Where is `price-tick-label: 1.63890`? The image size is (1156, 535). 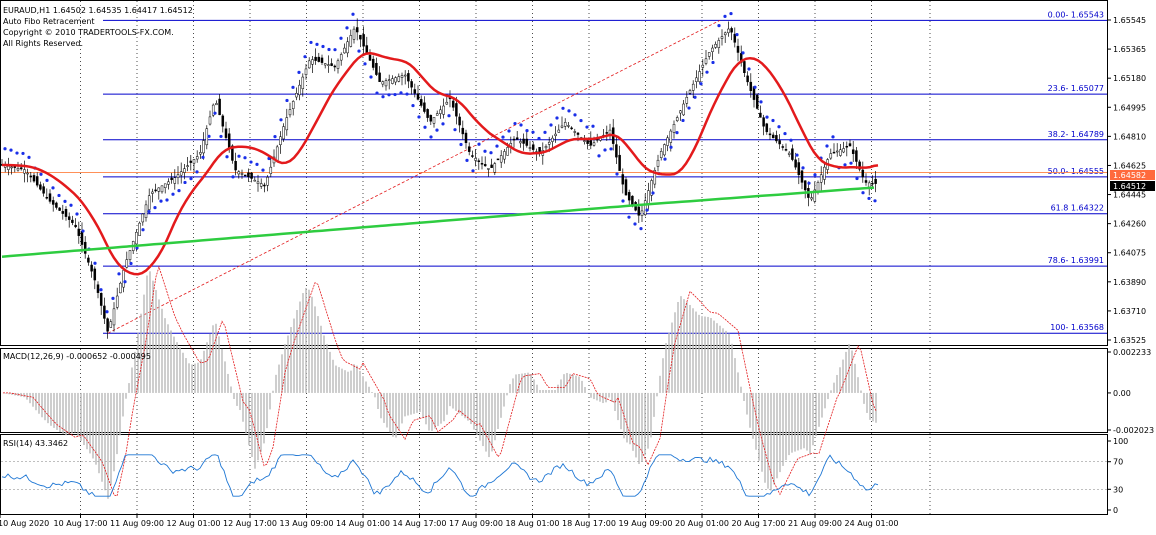 price-tick-label: 1.63890 is located at coordinates (1129, 282).